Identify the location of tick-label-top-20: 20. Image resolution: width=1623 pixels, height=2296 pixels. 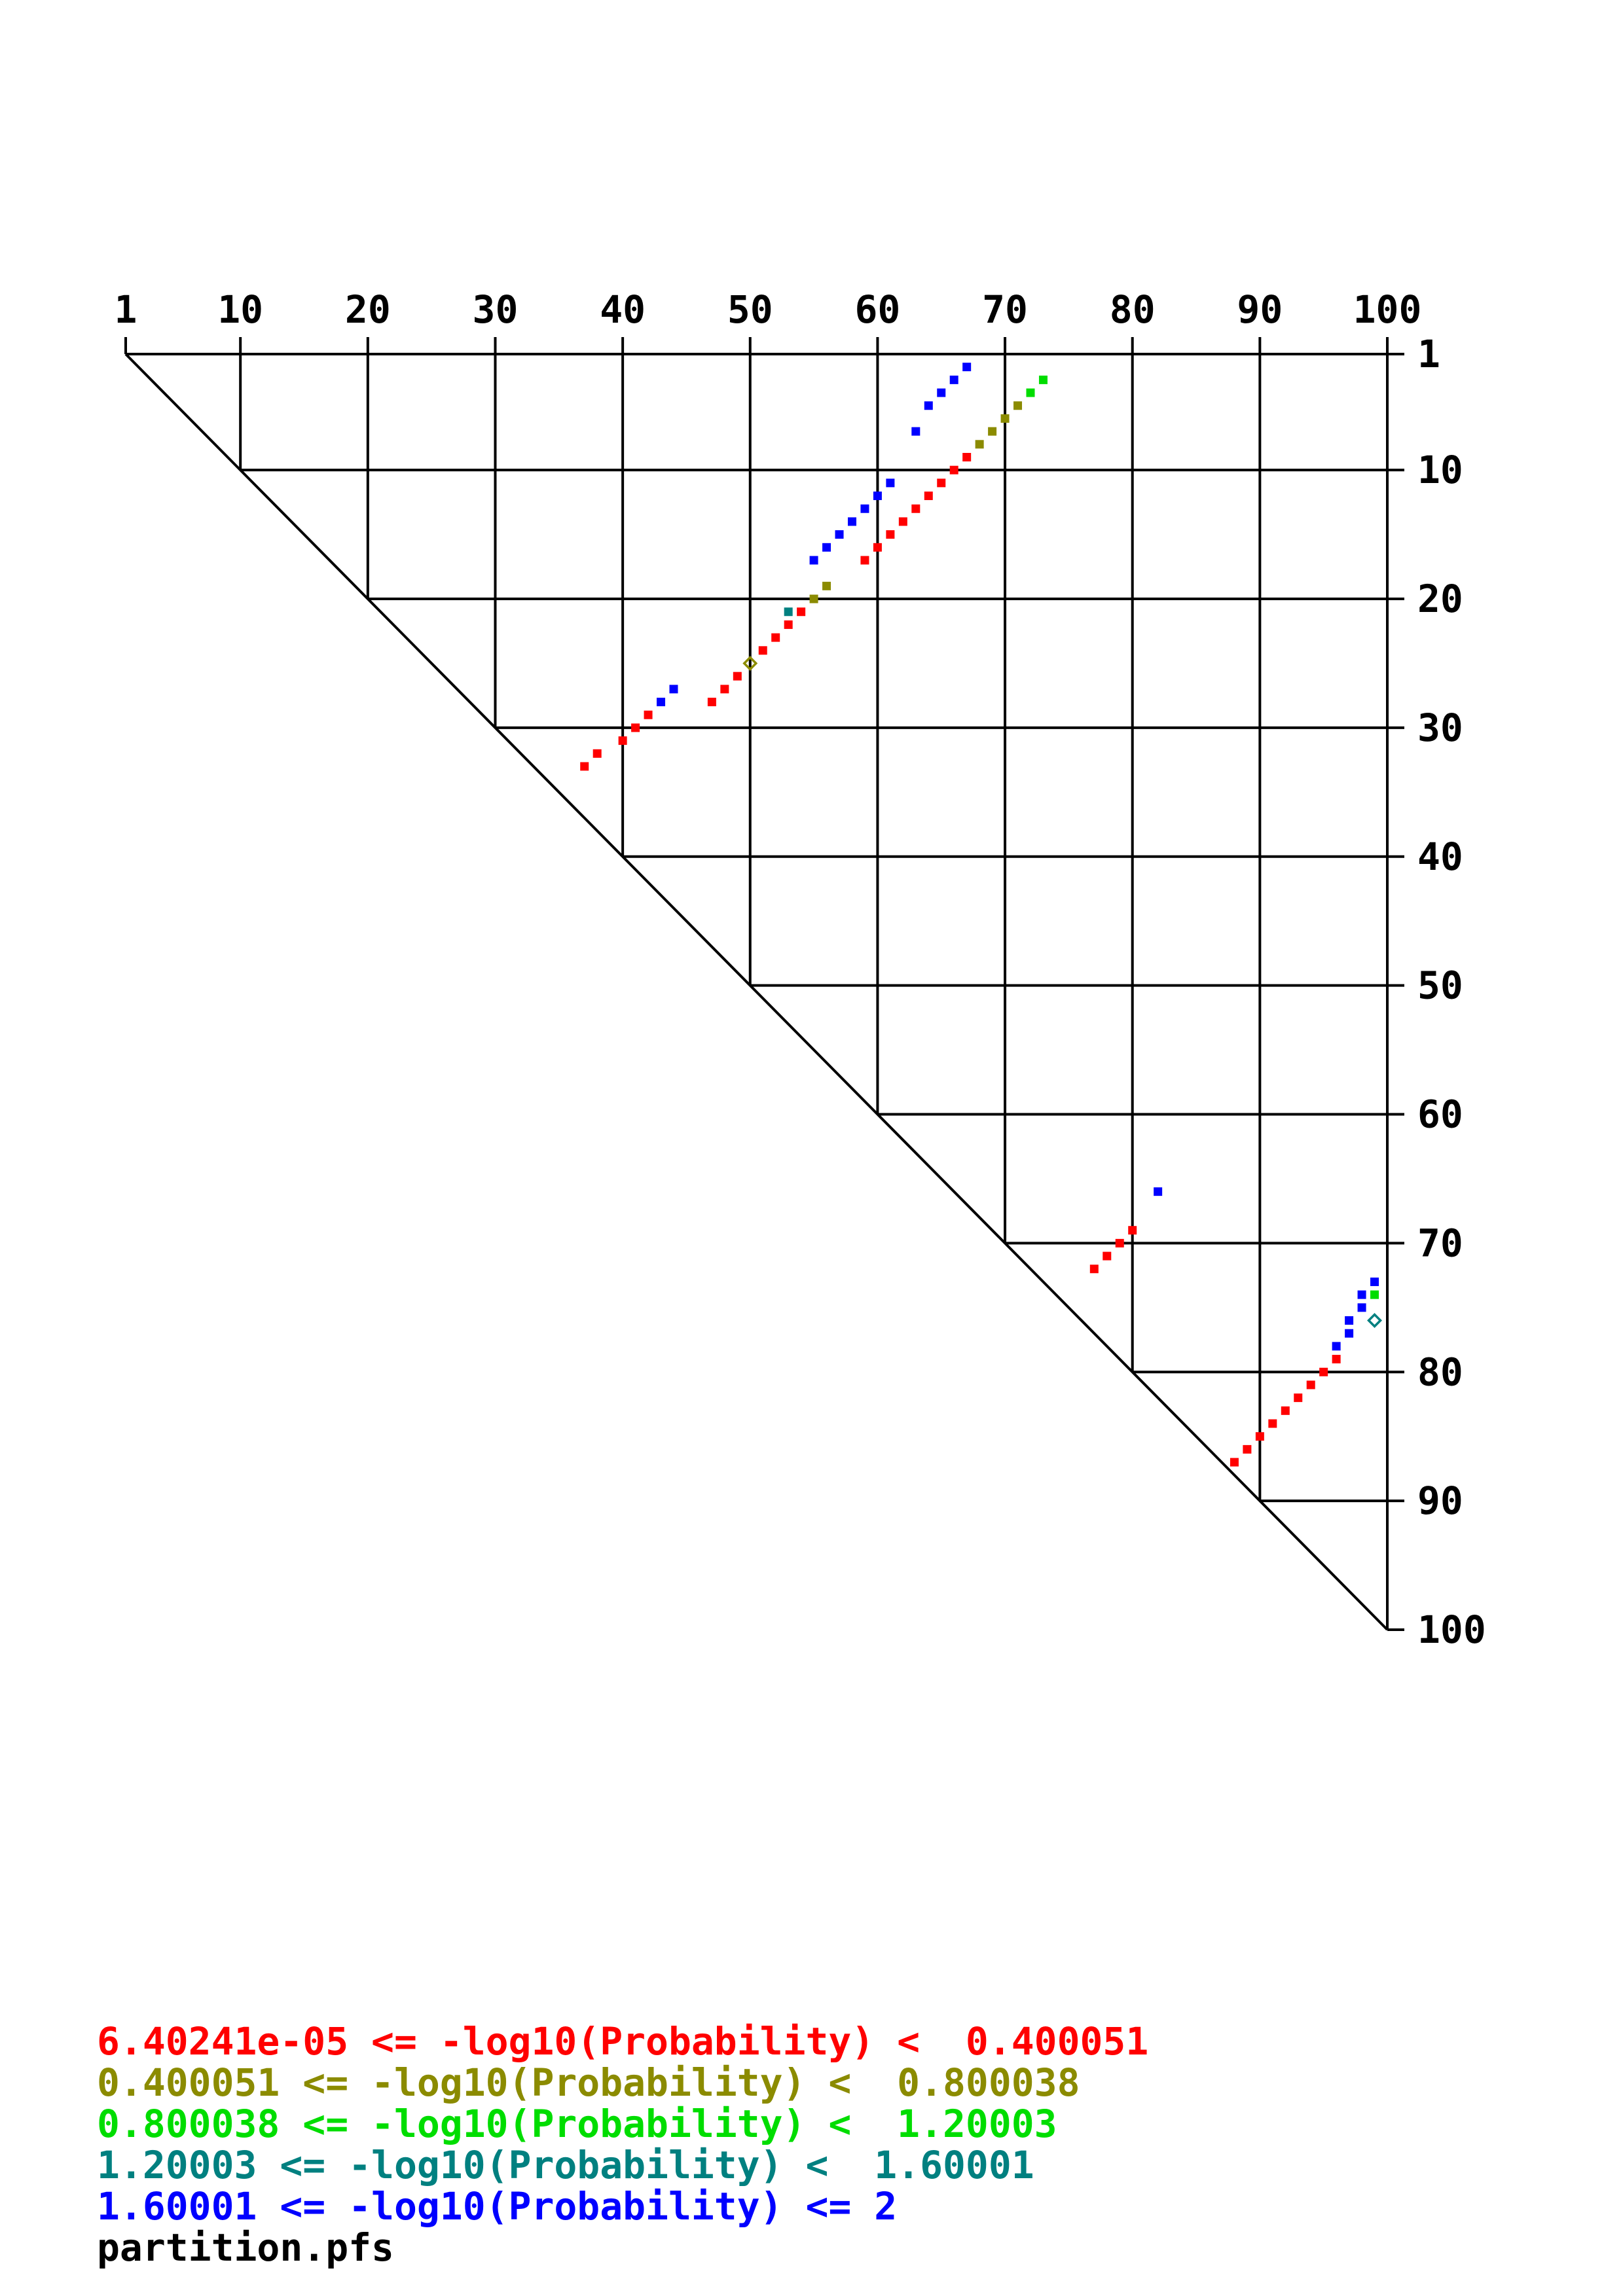
(368, 309).